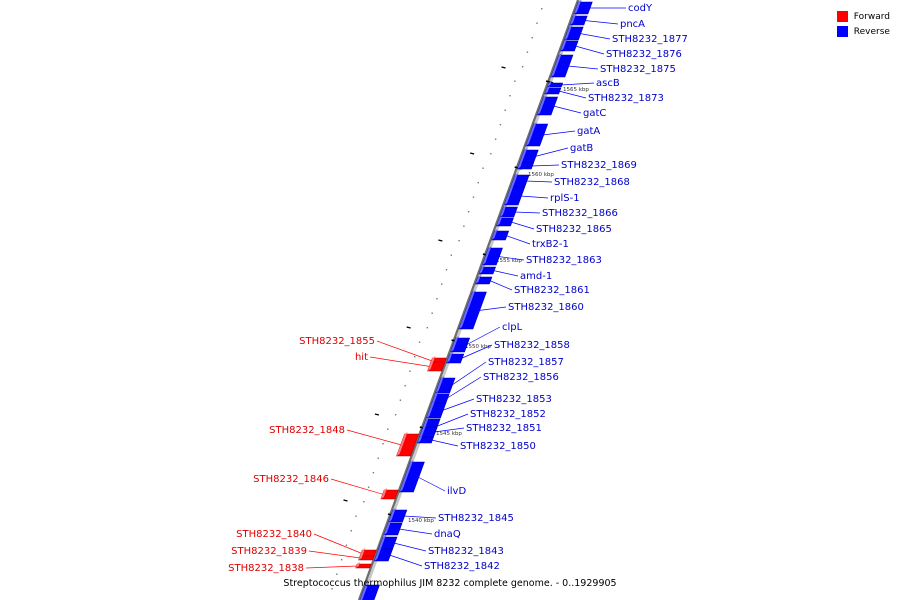 The height and width of the screenshot is (600, 900). What do you see at coordinates (626, 98) in the screenshot?
I see `label-sth8232-1873: STH8232_1873` at bounding box center [626, 98].